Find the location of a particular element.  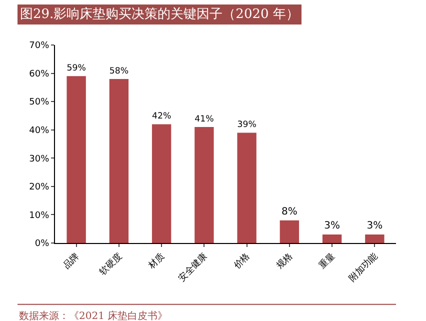

x-tick-label: 附加功能 is located at coordinates (363, 267).